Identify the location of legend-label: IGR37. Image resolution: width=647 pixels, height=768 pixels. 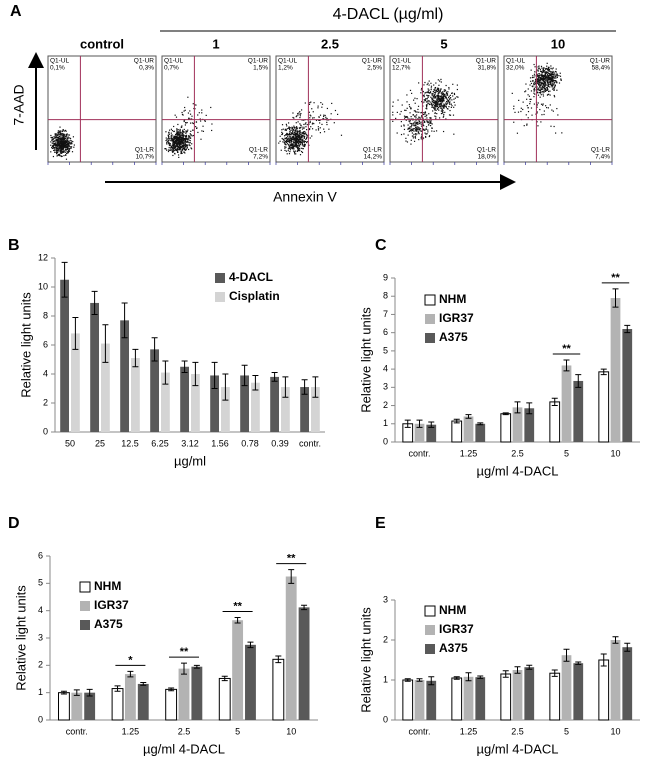
(456, 318).